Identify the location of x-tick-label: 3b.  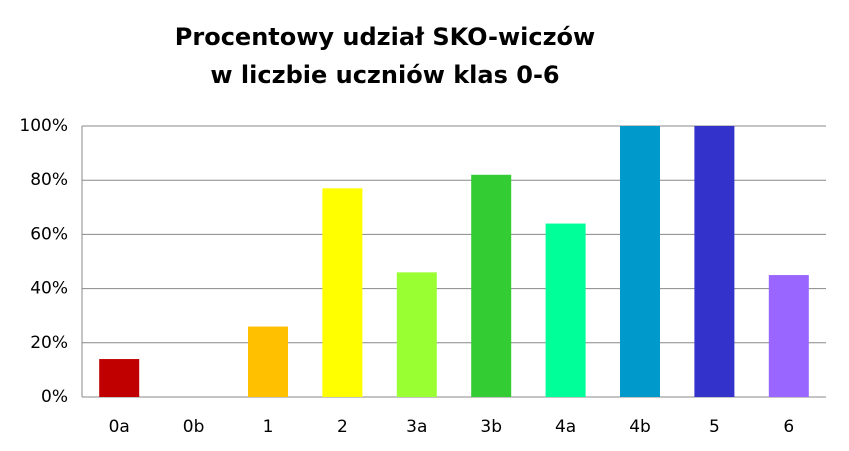
(491, 427).